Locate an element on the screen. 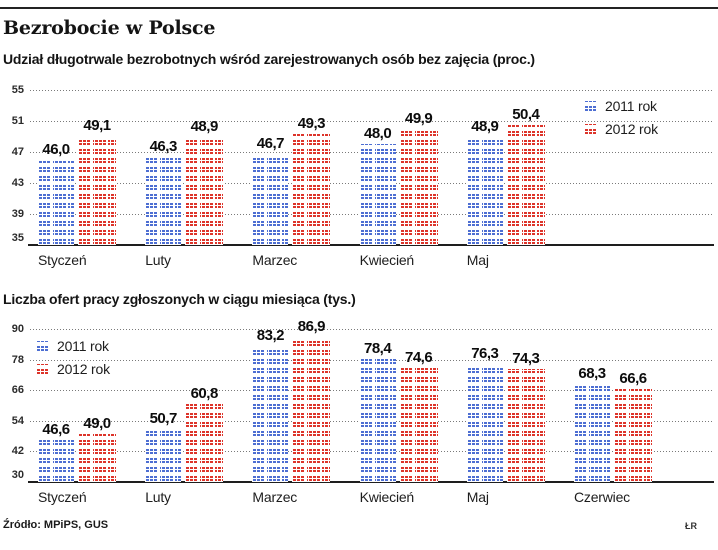  y-tick-39: 39 is located at coordinates (17, 213).